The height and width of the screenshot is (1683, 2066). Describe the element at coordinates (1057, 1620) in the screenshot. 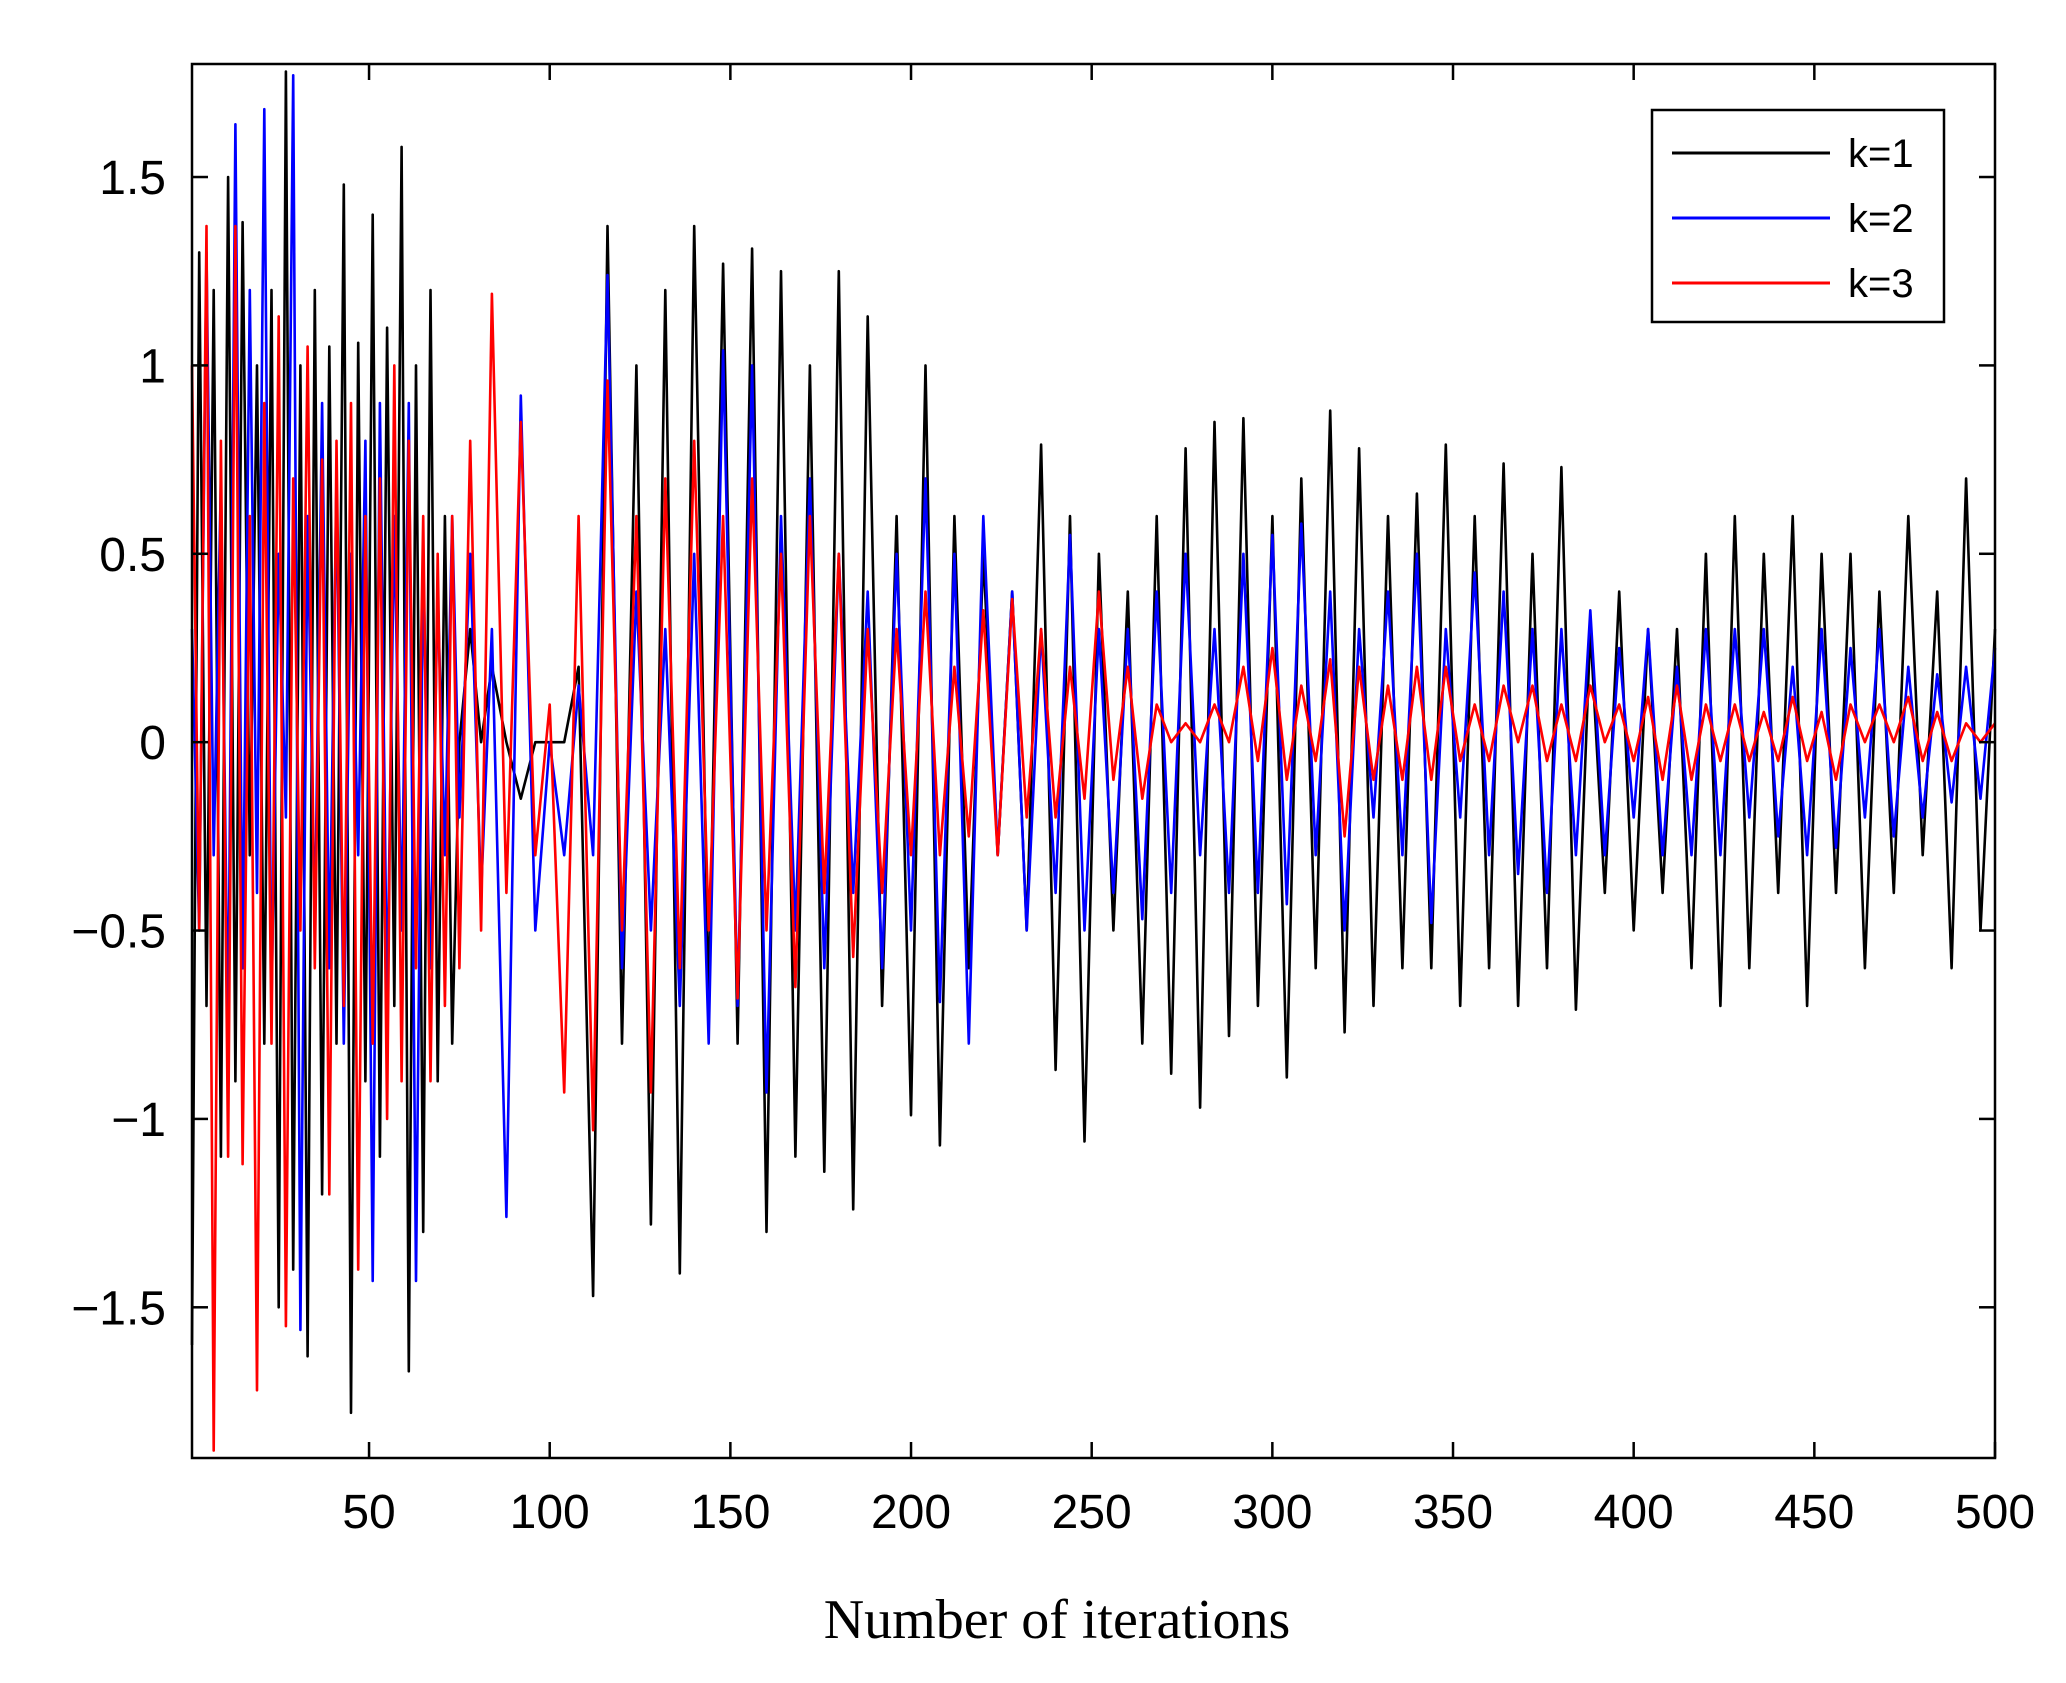

I see `x-axis-label: Number of iterations` at that location.